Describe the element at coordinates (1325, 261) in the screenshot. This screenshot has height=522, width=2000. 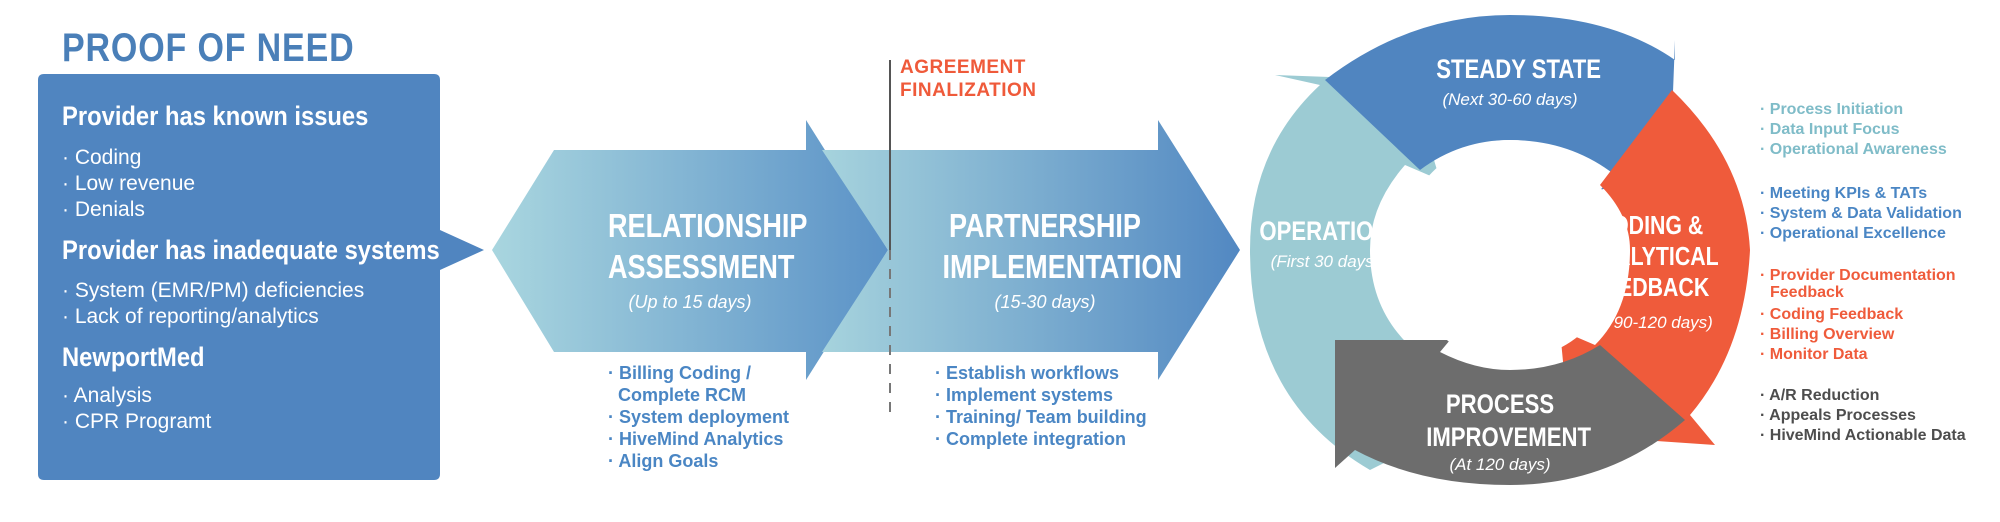
I see `cycle-operations-sub: (First 30 days)` at that location.